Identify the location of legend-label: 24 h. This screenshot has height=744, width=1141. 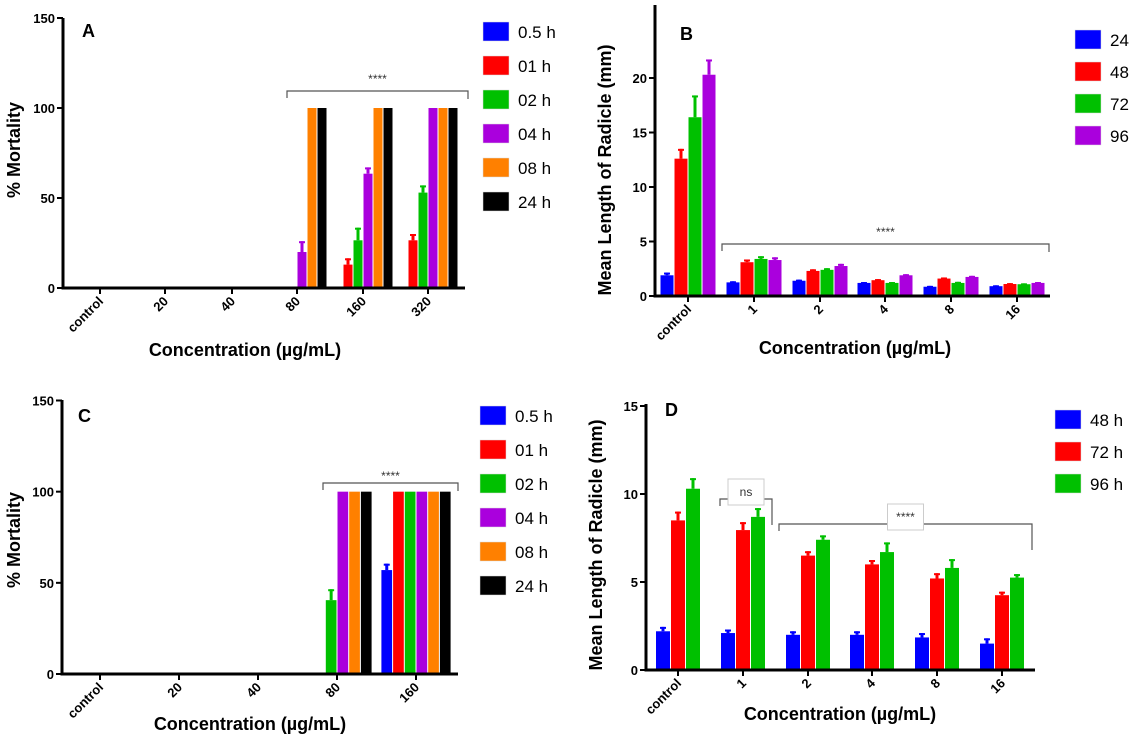
(534, 202).